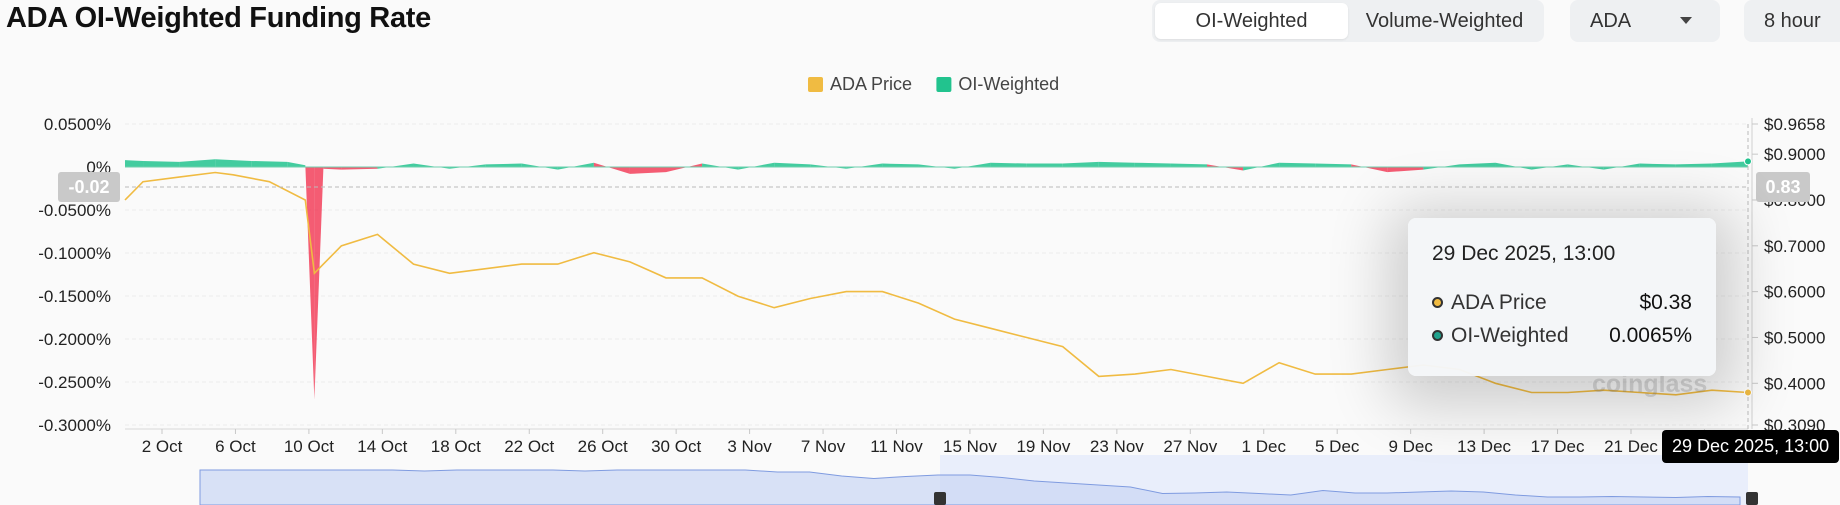 This screenshot has width=1840, height=505. I want to click on price-marker, so click(1748, 392).